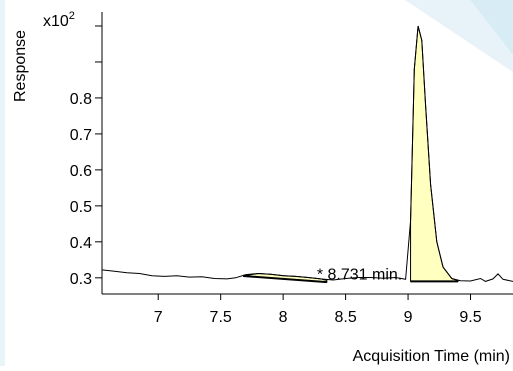  Describe the element at coordinates (459, 36) in the screenshot. I see `corner-ribbon-decoration-tail` at that location.